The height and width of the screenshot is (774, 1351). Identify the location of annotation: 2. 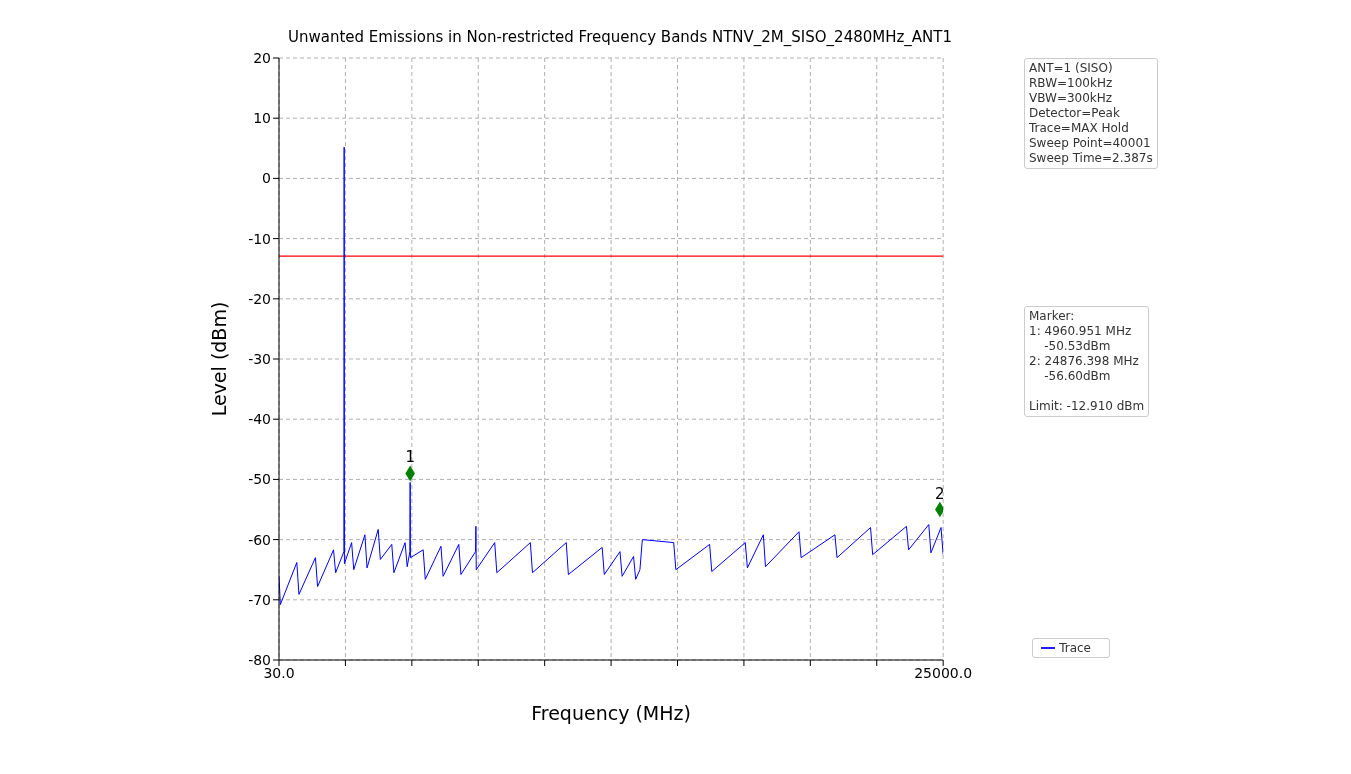
(940, 493).